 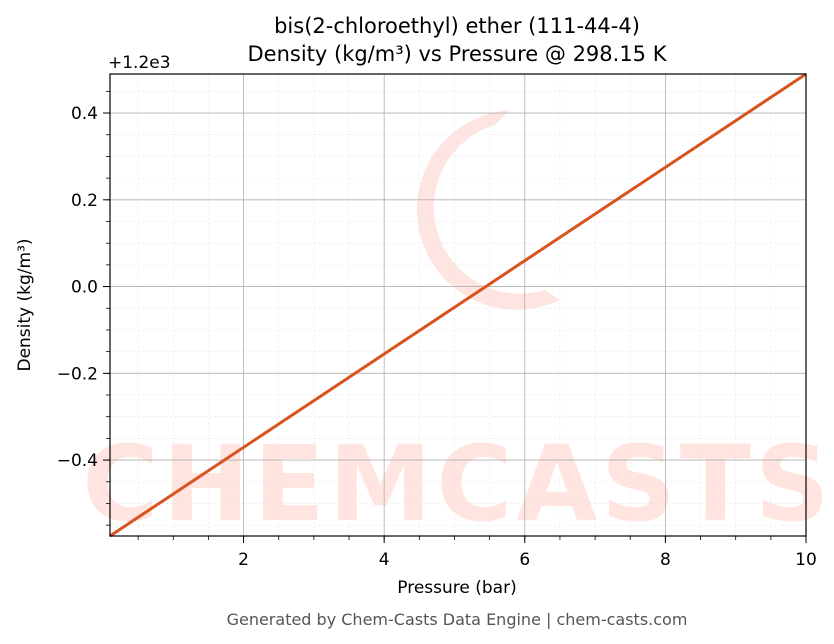 I want to click on y-axis-label: Density (kg/m³), so click(x=25, y=304).